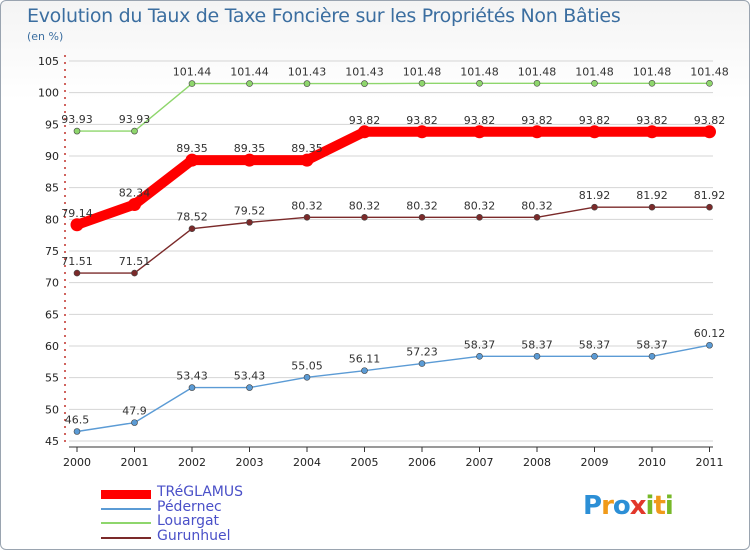  What do you see at coordinates (52, 219) in the screenshot?
I see `y-tick-label: 80` at bounding box center [52, 219].